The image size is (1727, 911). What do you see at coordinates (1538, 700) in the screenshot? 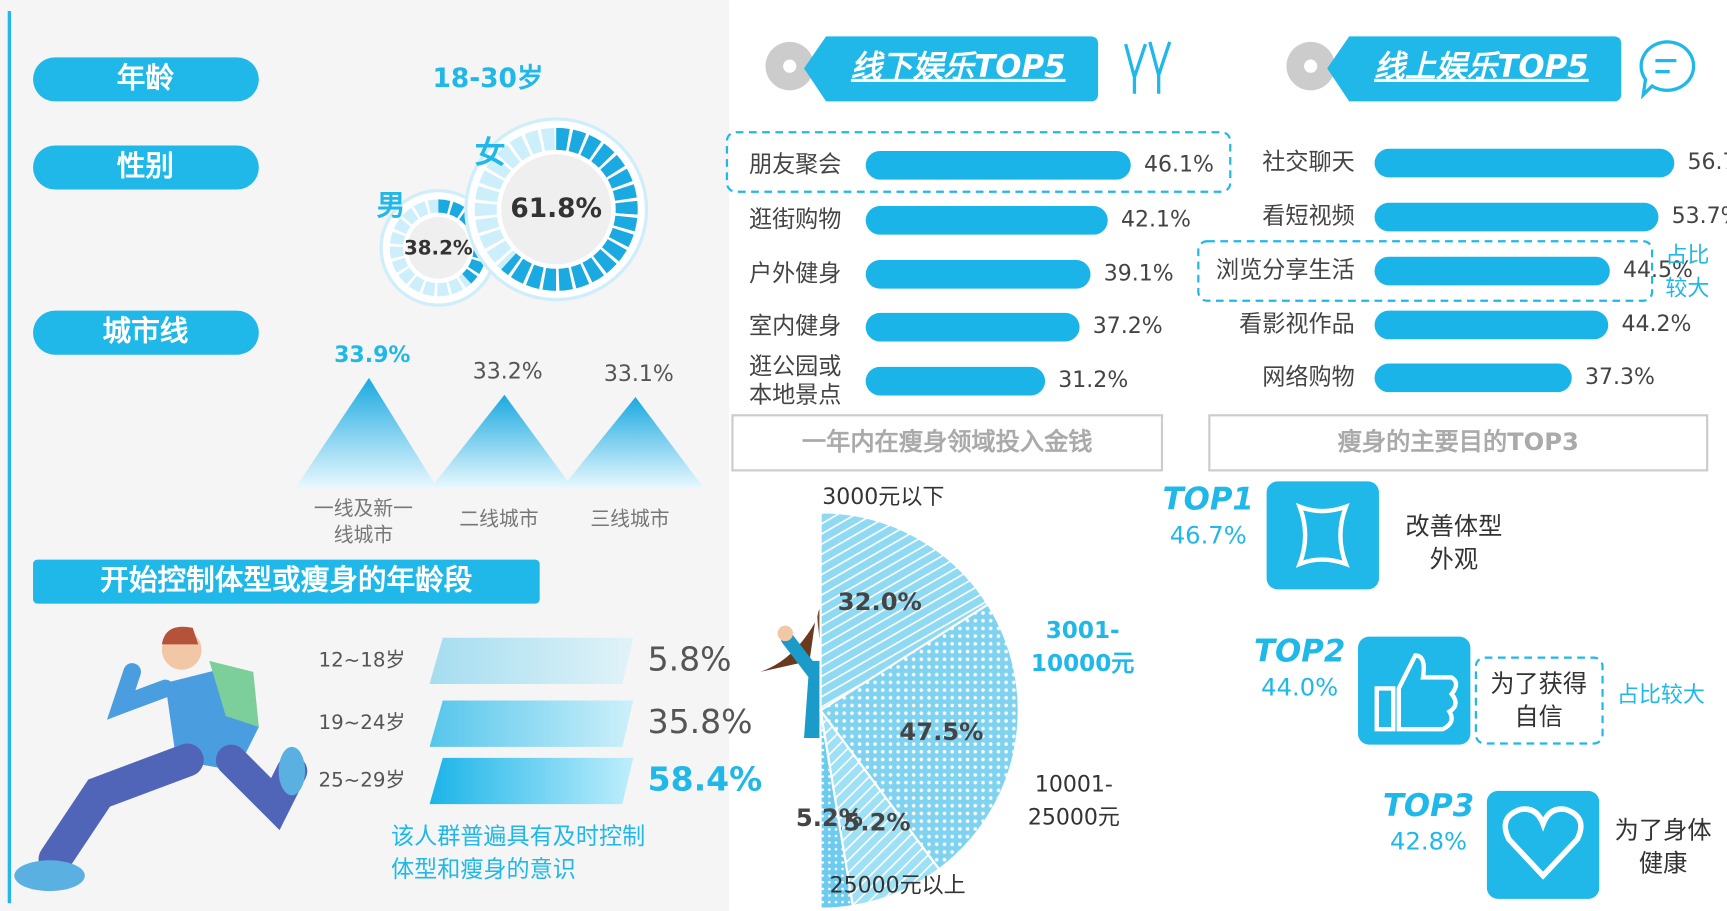
I see `category-label: 为了获得自信` at bounding box center [1538, 700].